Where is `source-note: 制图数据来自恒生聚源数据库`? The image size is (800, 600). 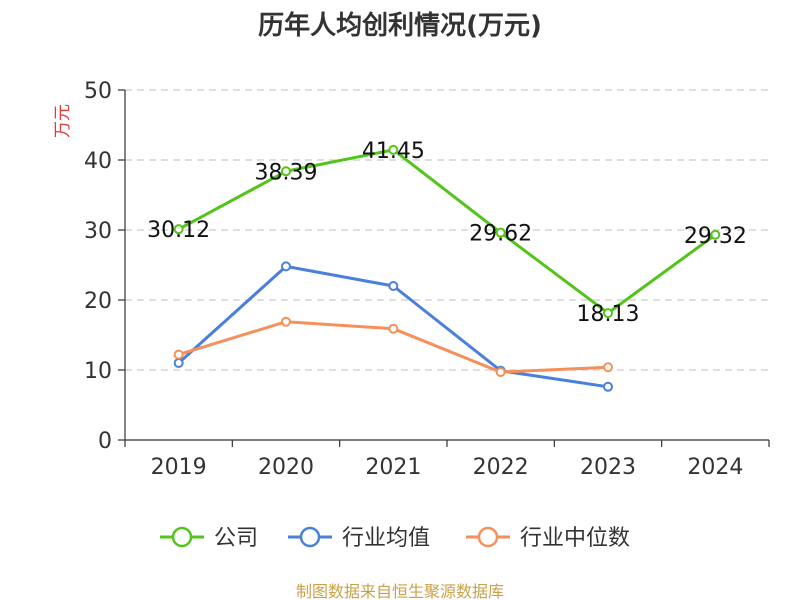
source-note: 制图数据来自恒生聚源数据库 is located at coordinates (400, 591).